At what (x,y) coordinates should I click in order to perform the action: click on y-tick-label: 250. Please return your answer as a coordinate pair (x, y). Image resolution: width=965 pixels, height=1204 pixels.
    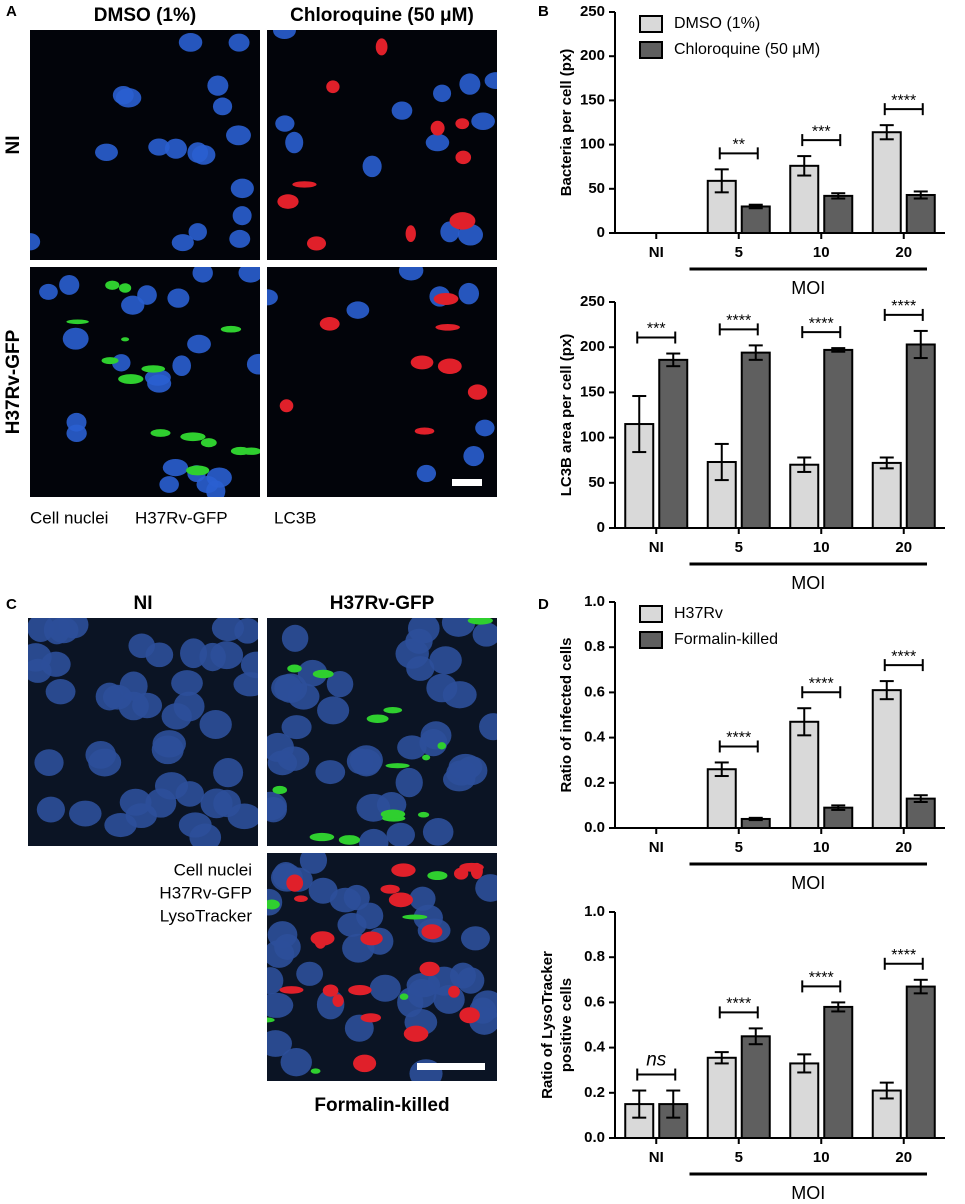
    Looking at the image, I should click on (592, 301).